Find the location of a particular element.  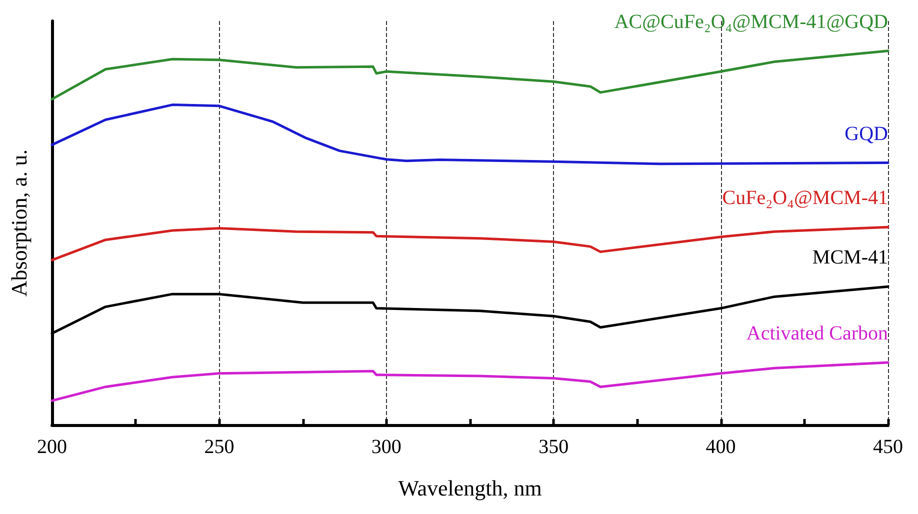

x-axis-title: Wavelength, nm is located at coordinates (470, 488).